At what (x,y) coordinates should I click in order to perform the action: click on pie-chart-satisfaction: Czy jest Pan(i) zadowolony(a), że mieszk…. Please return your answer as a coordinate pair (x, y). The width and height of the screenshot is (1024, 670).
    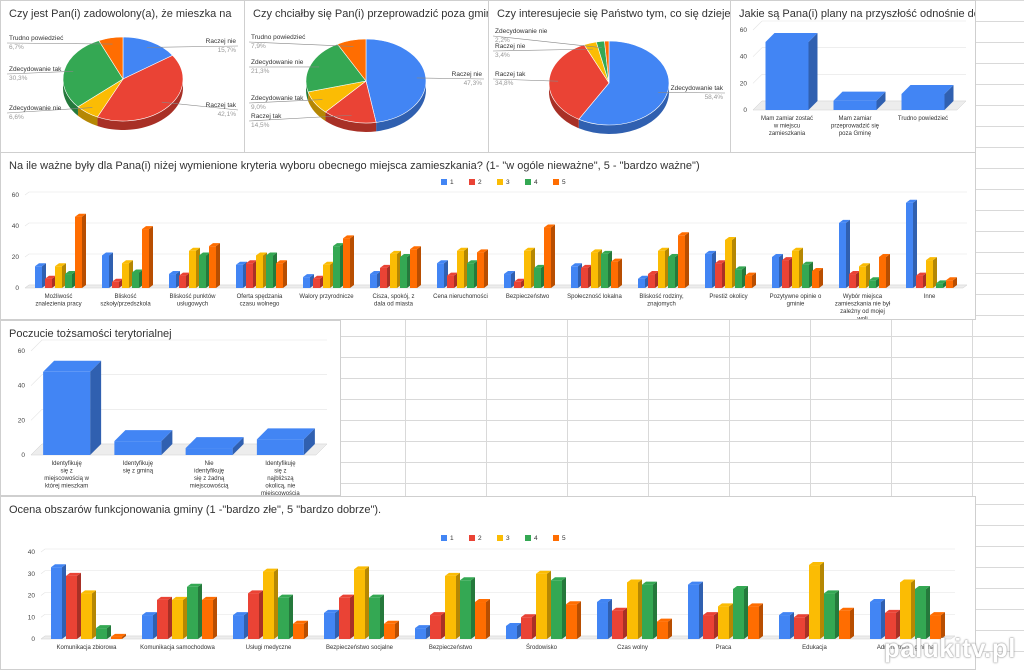
    Looking at the image, I should click on (122, 76).